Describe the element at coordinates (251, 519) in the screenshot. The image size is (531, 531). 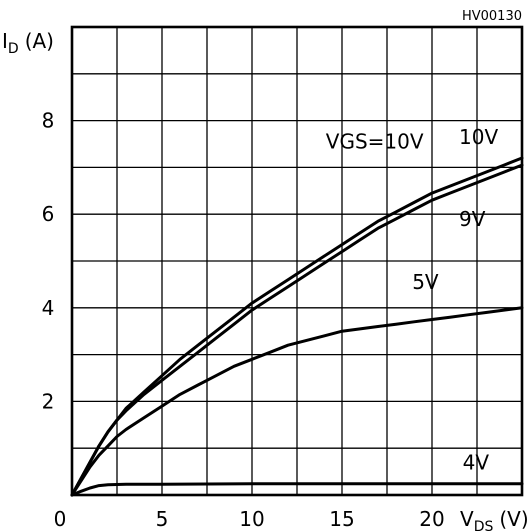
I see `x-tick-label: 10` at that location.